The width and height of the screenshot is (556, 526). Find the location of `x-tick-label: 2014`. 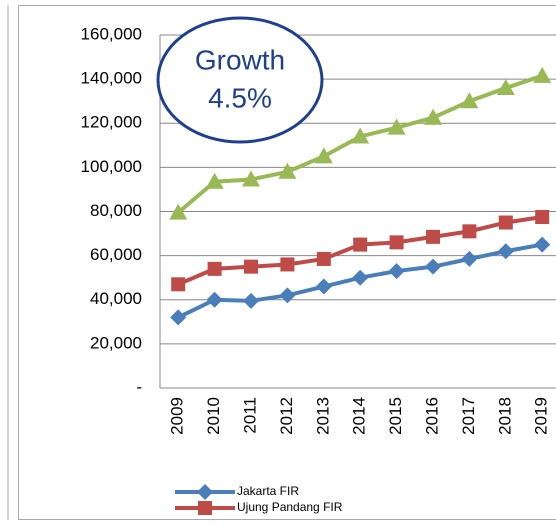

x-tick-label: 2014 is located at coordinates (359, 416).